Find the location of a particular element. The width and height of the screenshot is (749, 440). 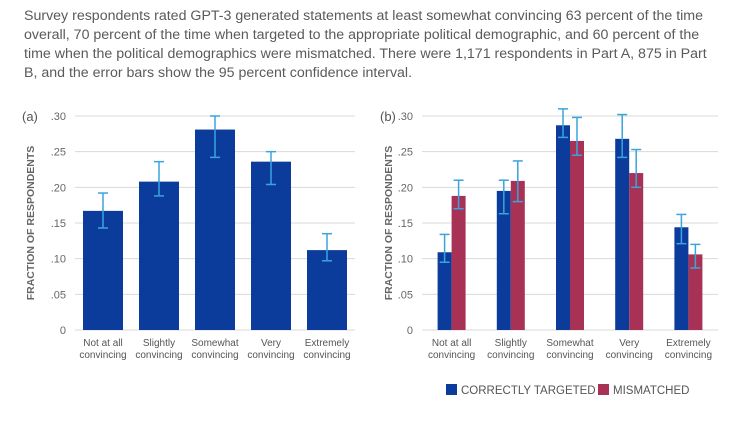

panel-label: (b) is located at coordinates (388, 116).